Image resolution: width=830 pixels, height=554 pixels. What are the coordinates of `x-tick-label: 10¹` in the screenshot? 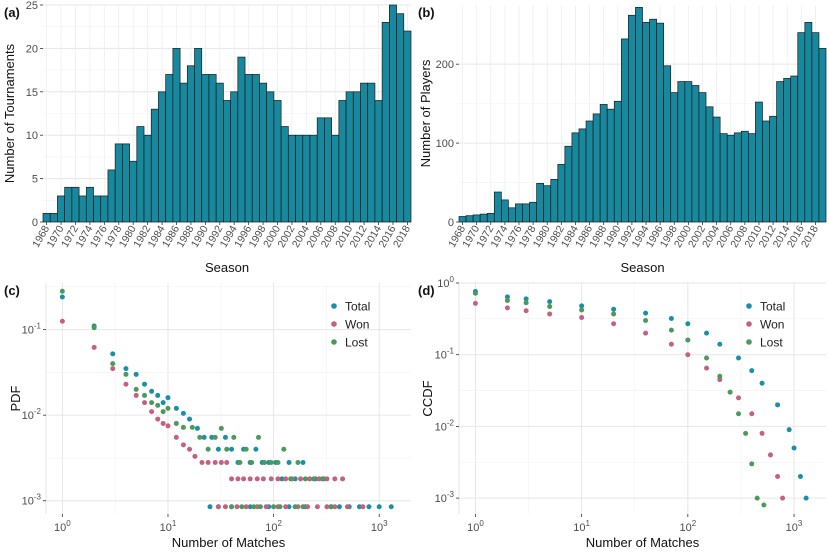 It's located at (168, 526).